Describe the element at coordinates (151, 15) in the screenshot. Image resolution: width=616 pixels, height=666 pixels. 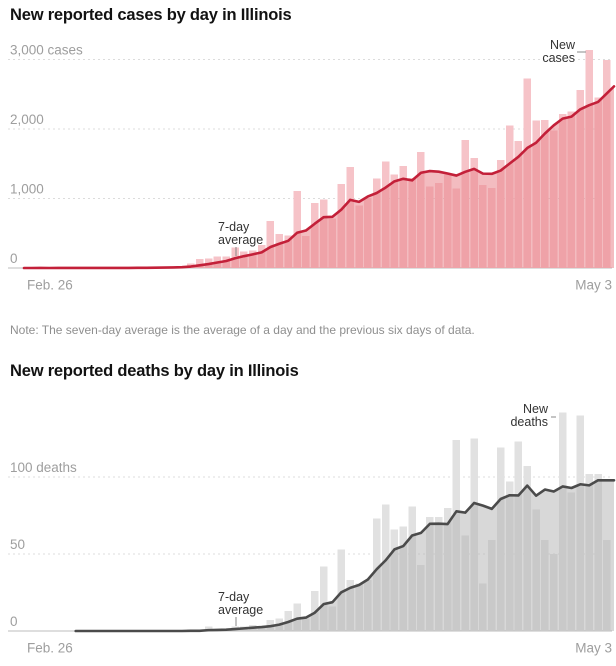
I see `cases-chart-title: New reported cases by day in Illinois` at that location.